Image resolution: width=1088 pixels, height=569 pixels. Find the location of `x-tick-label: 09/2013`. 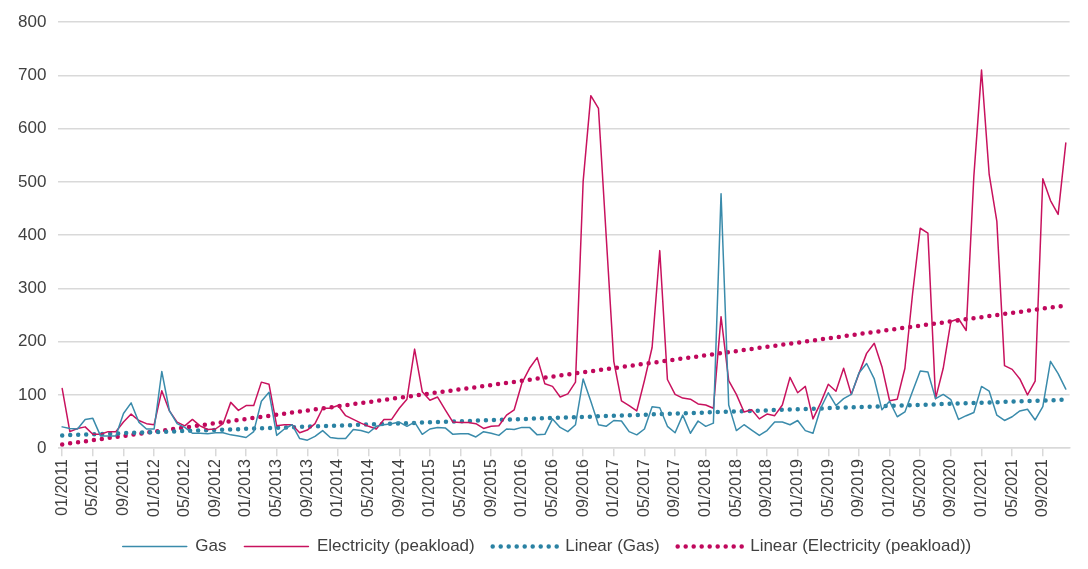

x-tick-label: 09/2013 is located at coordinates (306, 488).